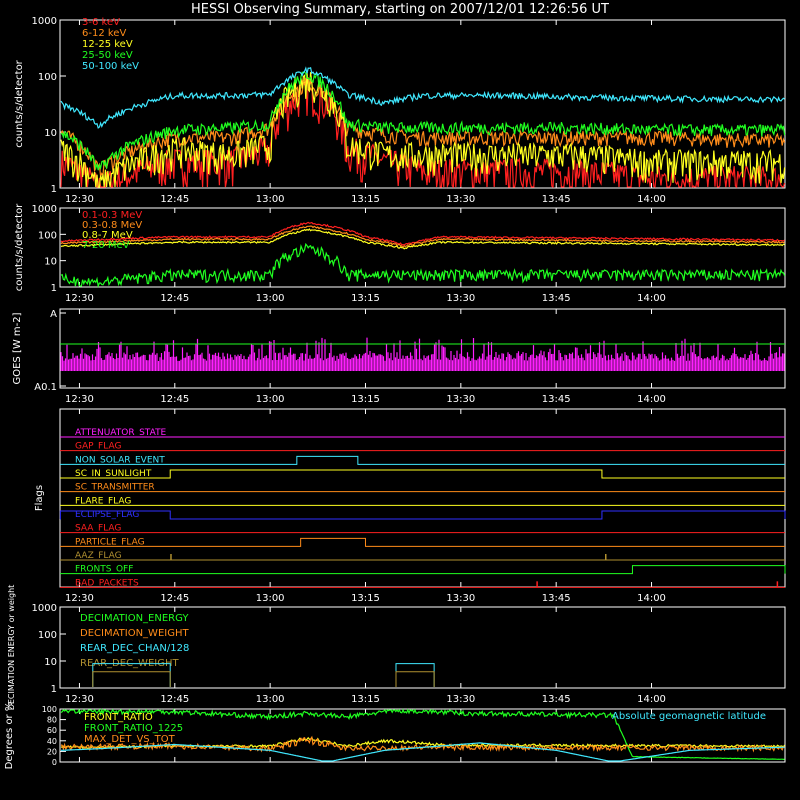 This screenshot has height=800, width=800. I want to click on legend-entry: MAX_DET_VS_TOT, so click(130, 739).